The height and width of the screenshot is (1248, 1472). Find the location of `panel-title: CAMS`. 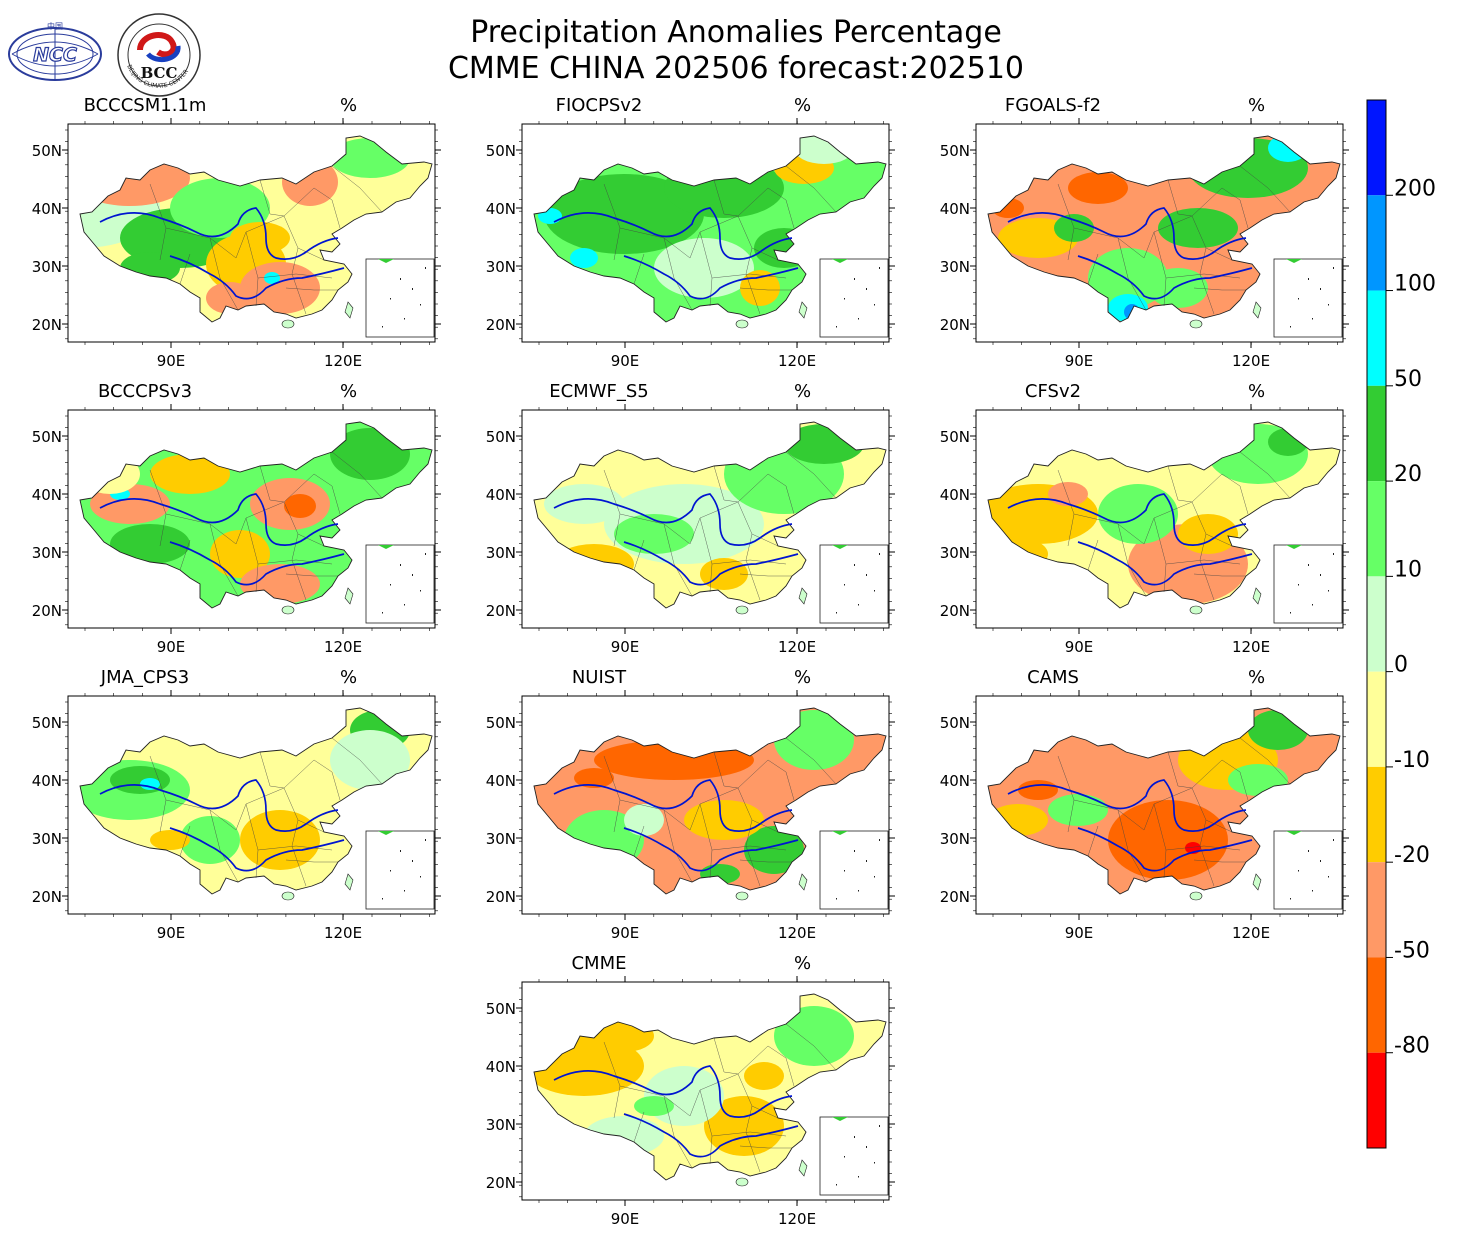

panel-title: CAMS is located at coordinates (1053, 677).